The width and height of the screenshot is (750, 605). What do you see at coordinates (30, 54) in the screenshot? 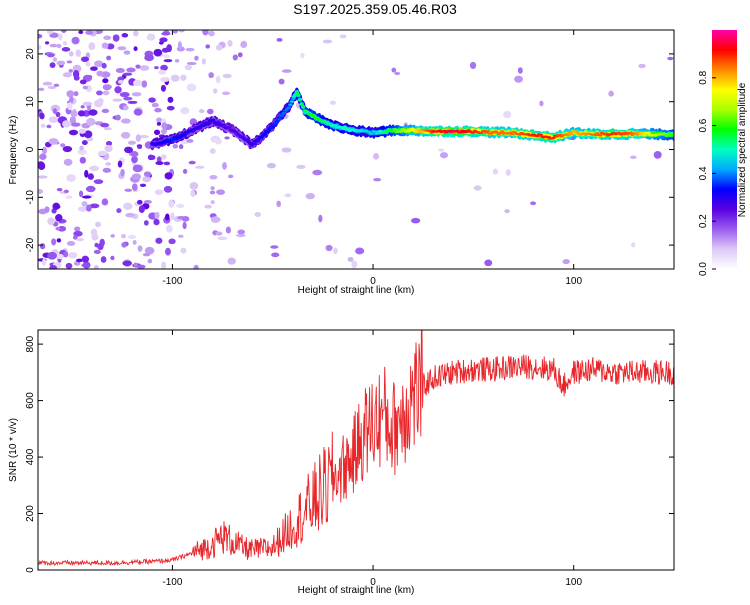
I see `spectrogram-y-tick-label: 20` at bounding box center [30, 54].